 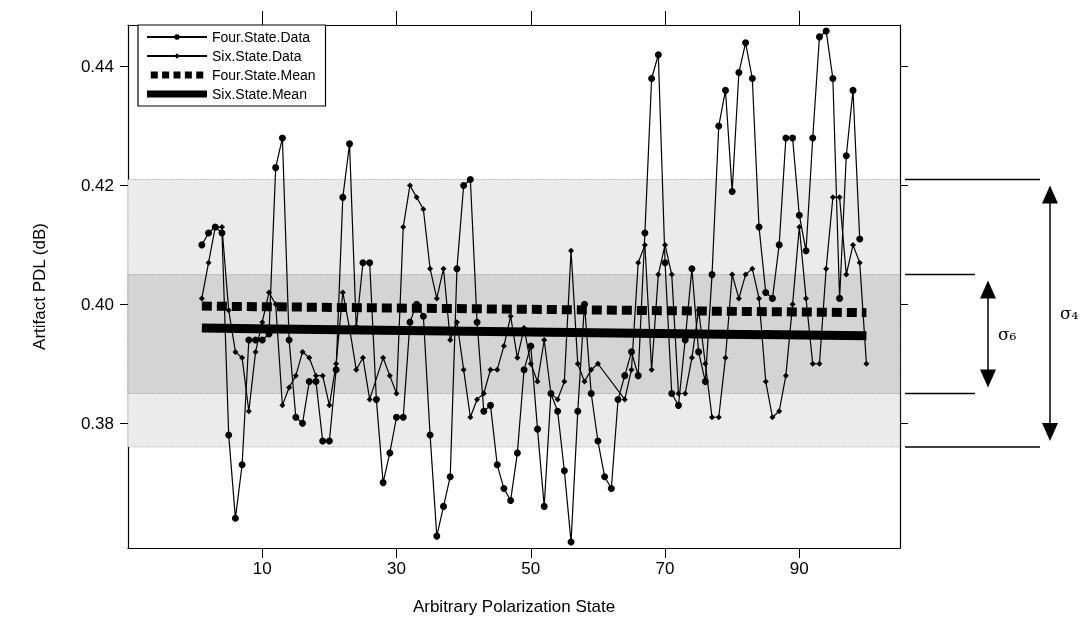 I want to click on legend-label: Four.State.Mean, so click(x=264, y=75).